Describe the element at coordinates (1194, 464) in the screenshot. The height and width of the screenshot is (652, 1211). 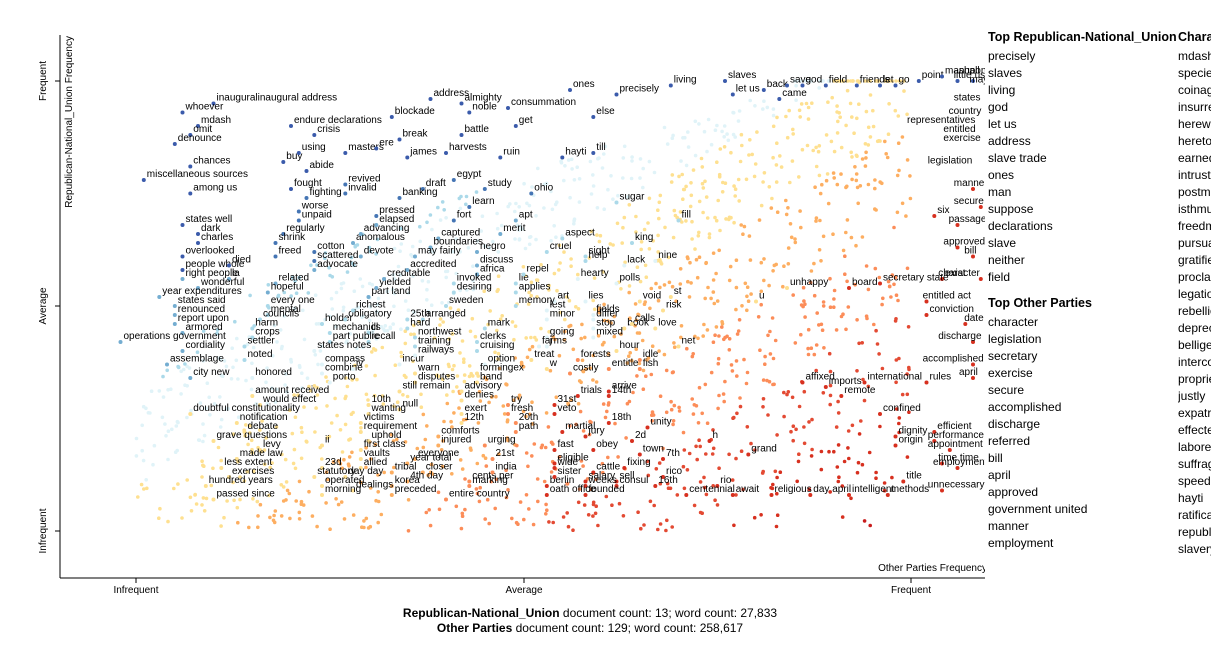
I see `characteristic-term: suffrage` at that location.